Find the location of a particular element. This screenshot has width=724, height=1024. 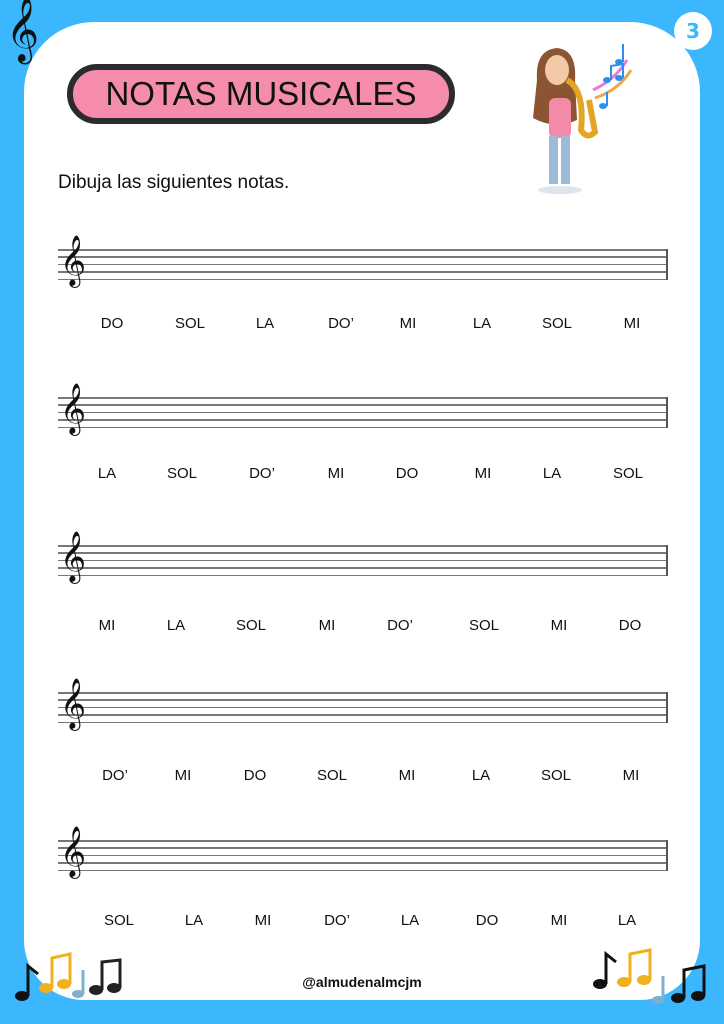

page-title: NOTAS MUSICALES is located at coordinates (261, 94).